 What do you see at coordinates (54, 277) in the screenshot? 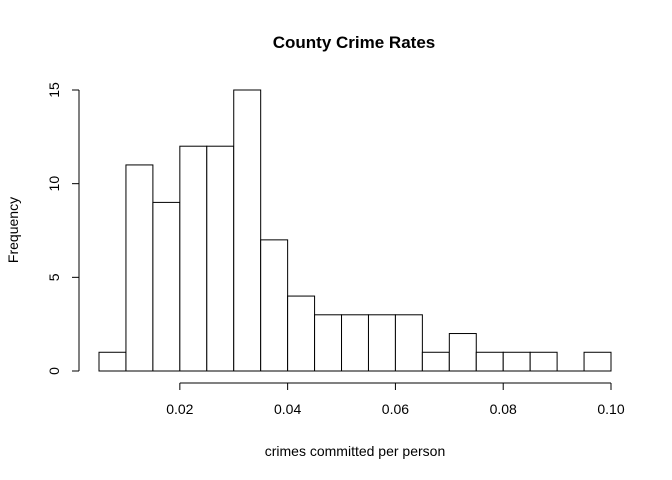
I see `y-tick-label: 5` at bounding box center [54, 277].